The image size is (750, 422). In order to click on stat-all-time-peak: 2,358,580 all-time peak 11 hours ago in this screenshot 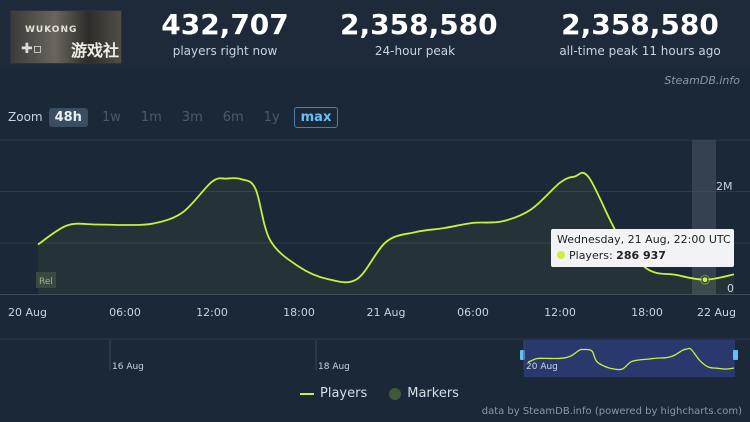, I will do `click(640, 34)`.